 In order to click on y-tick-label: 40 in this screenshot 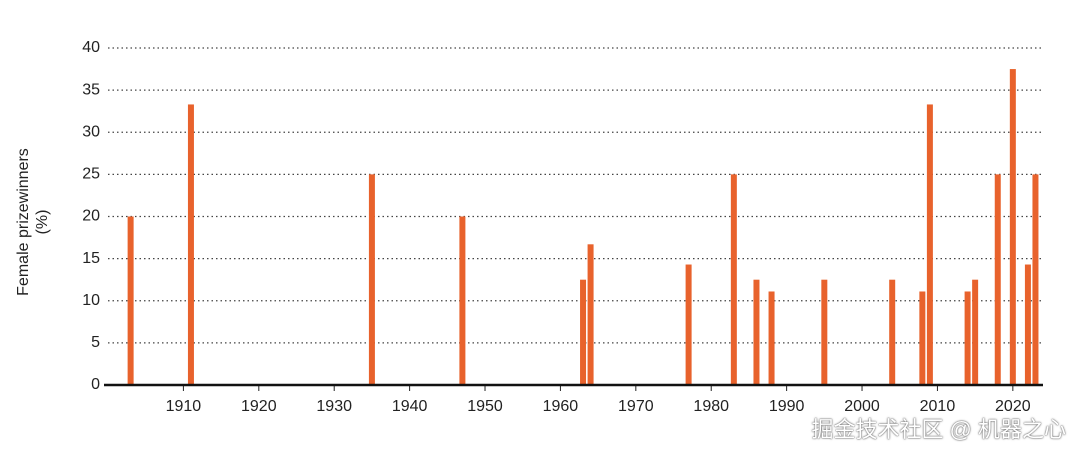, I will do `click(91, 47)`.